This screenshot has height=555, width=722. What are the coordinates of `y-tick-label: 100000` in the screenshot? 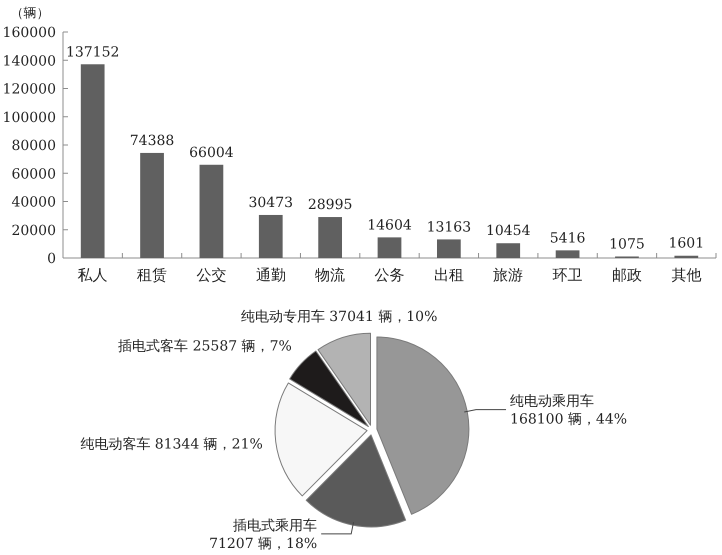 It's located at (29, 118).